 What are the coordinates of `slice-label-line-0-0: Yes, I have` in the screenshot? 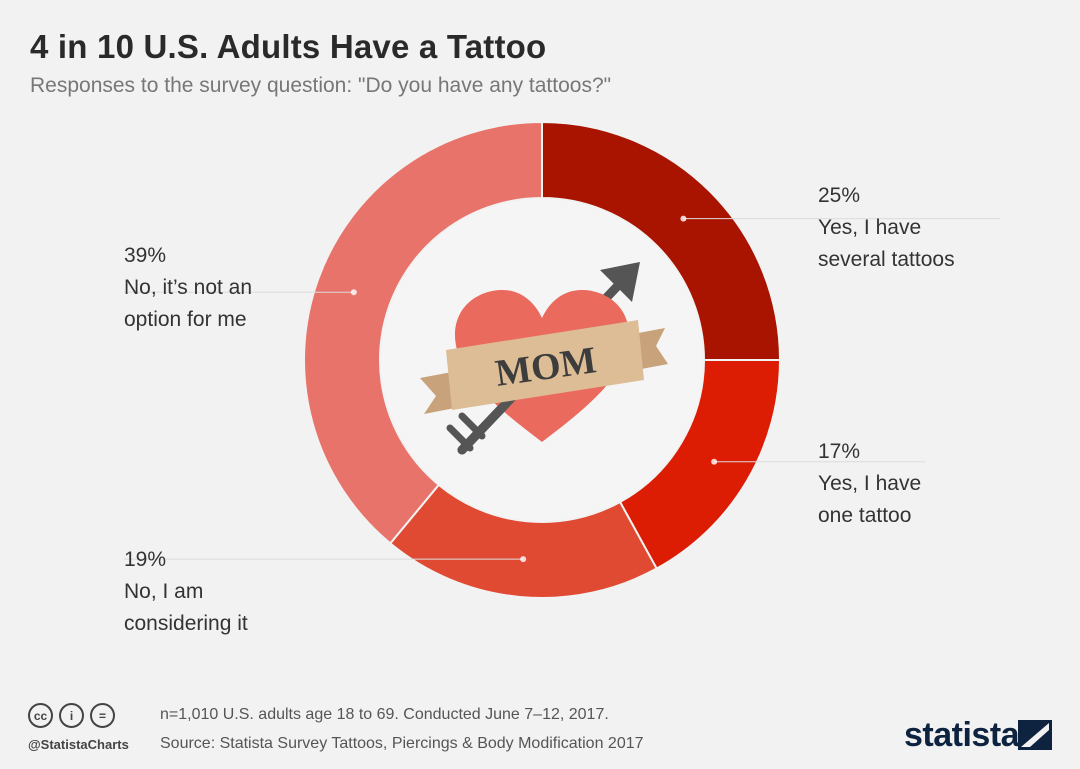 It's located at (870, 227).